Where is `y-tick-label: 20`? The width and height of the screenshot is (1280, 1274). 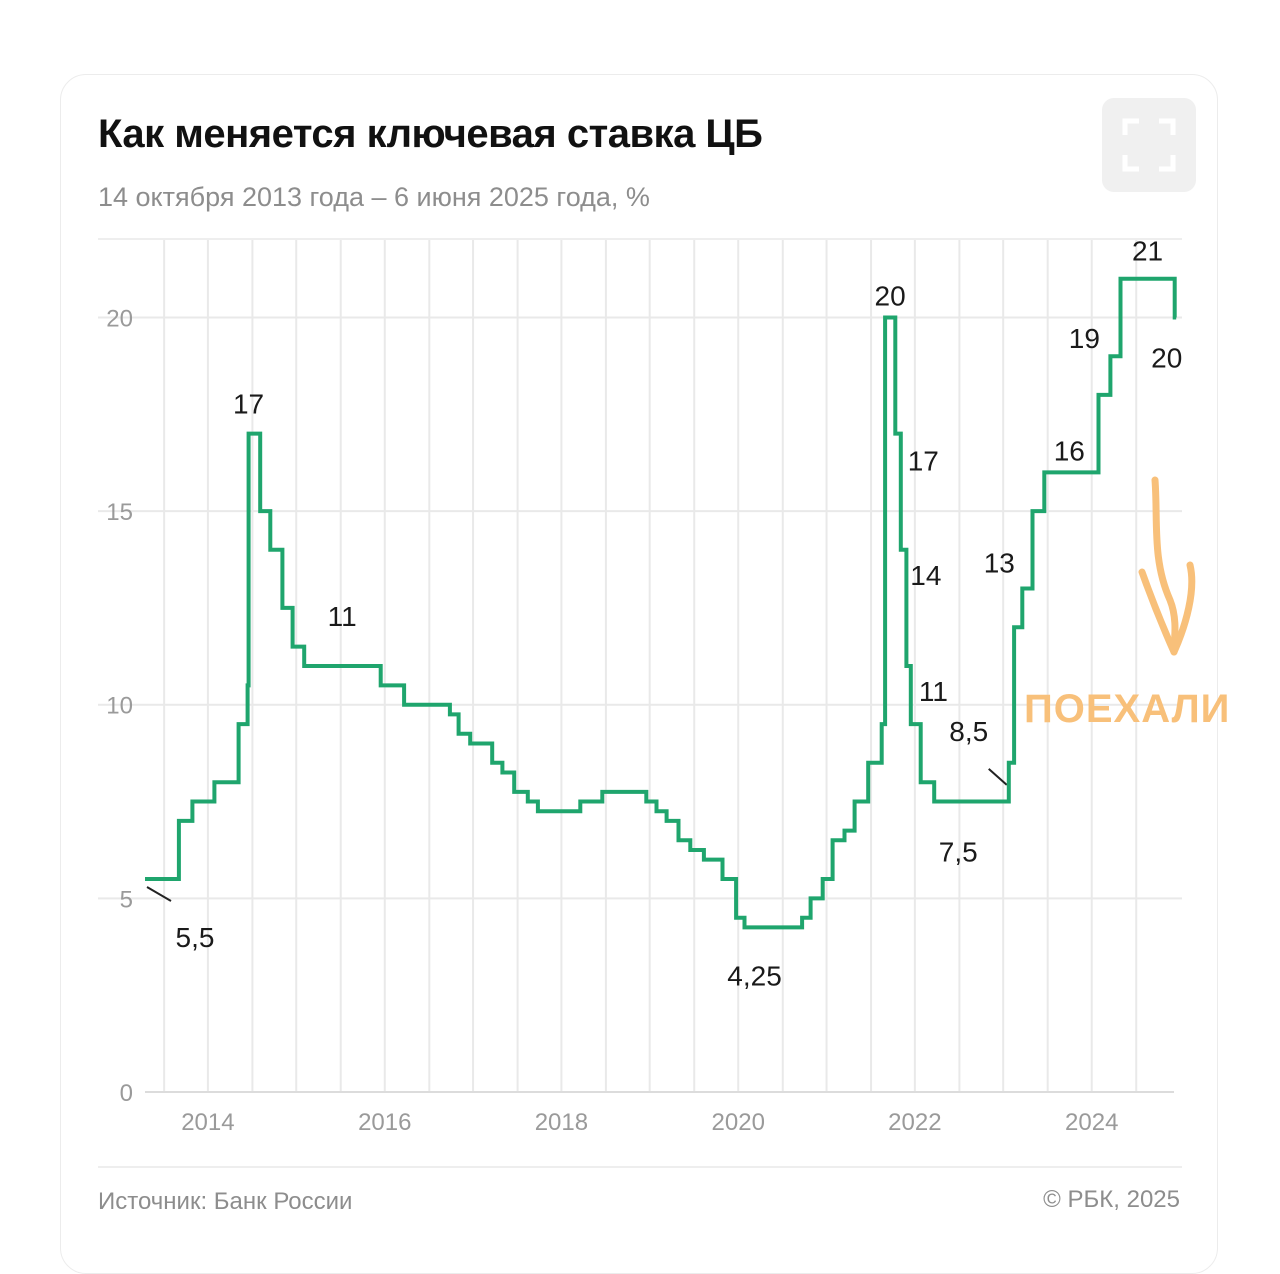 y-tick-label: 20 is located at coordinates (119, 318).